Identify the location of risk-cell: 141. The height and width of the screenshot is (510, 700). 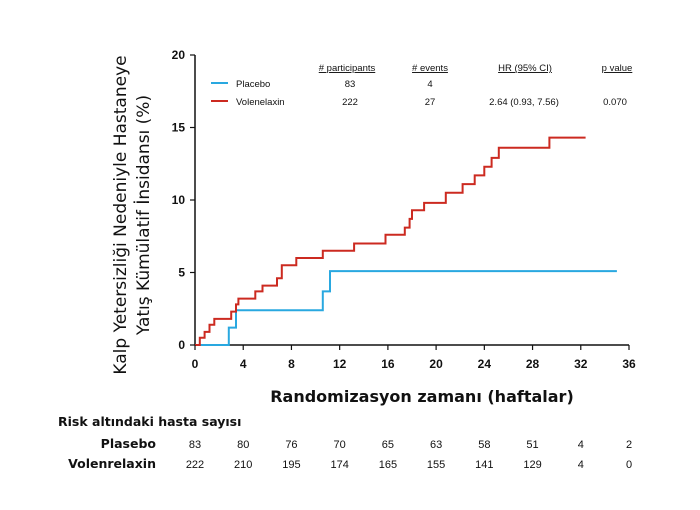
(484, 465).